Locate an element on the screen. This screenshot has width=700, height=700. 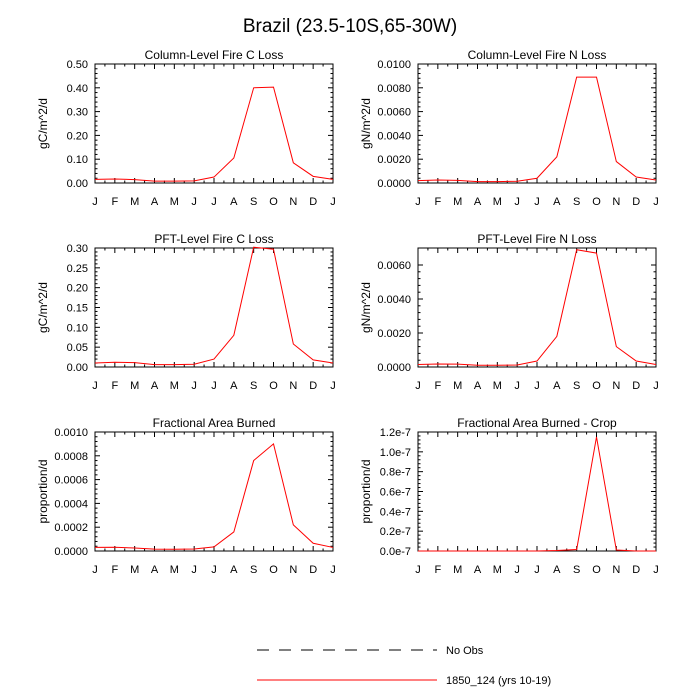
y-tick-label: 0.0004 is located at coordinates (71, 504).